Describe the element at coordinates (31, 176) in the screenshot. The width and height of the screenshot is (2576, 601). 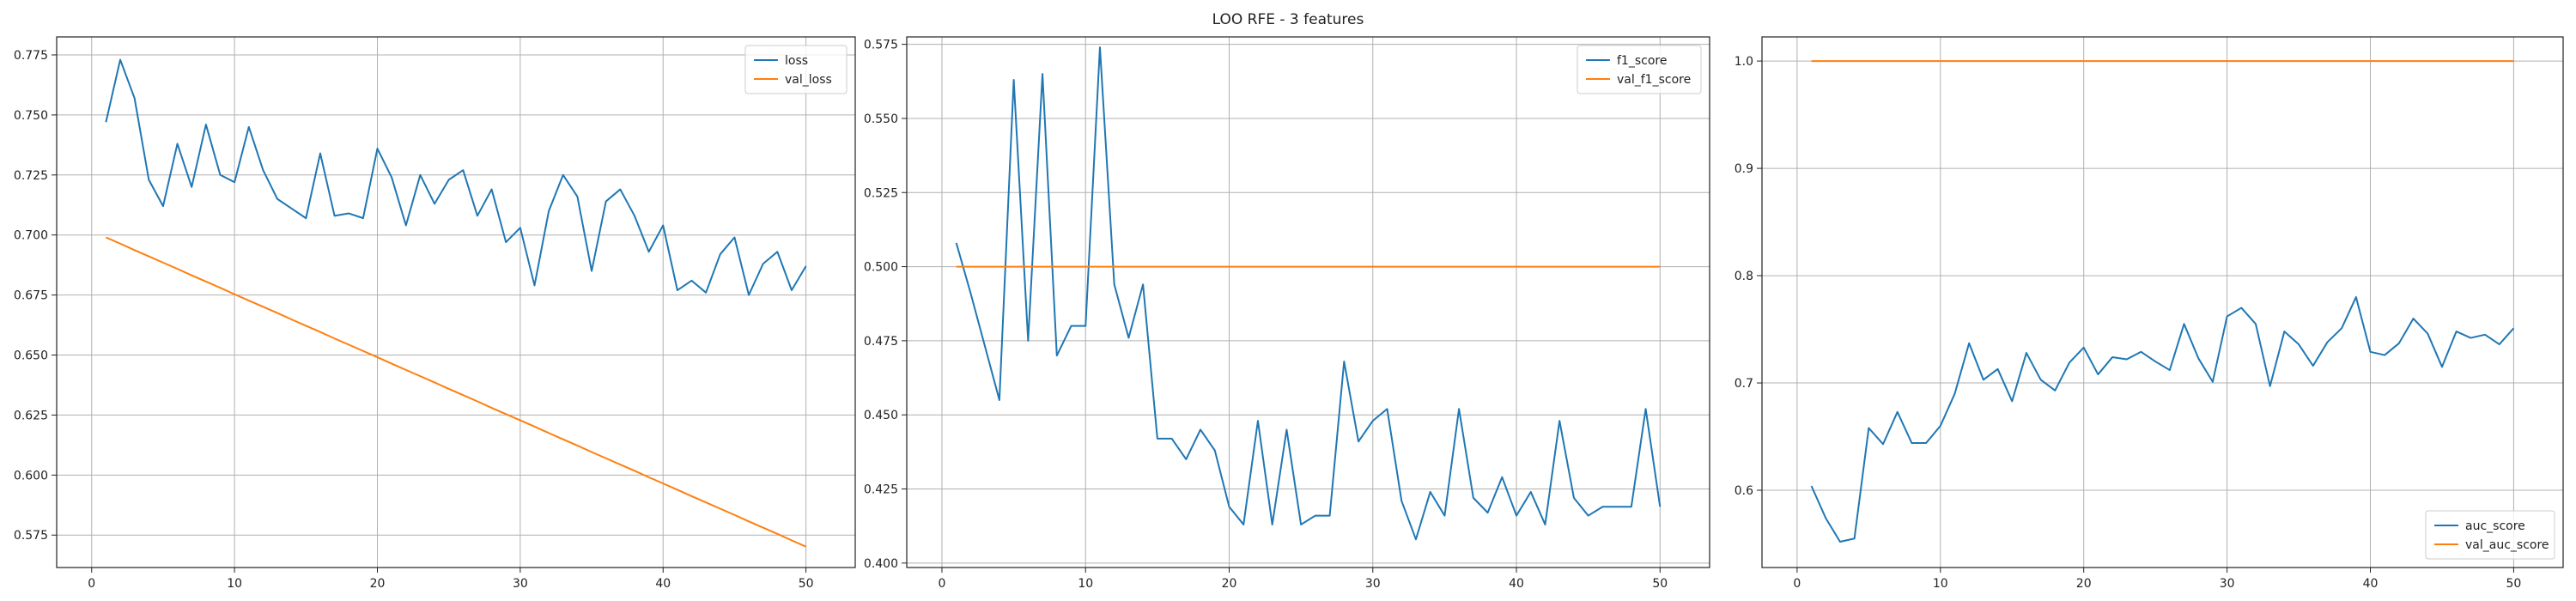
I see `y-tick-label: 0.725` at that location.